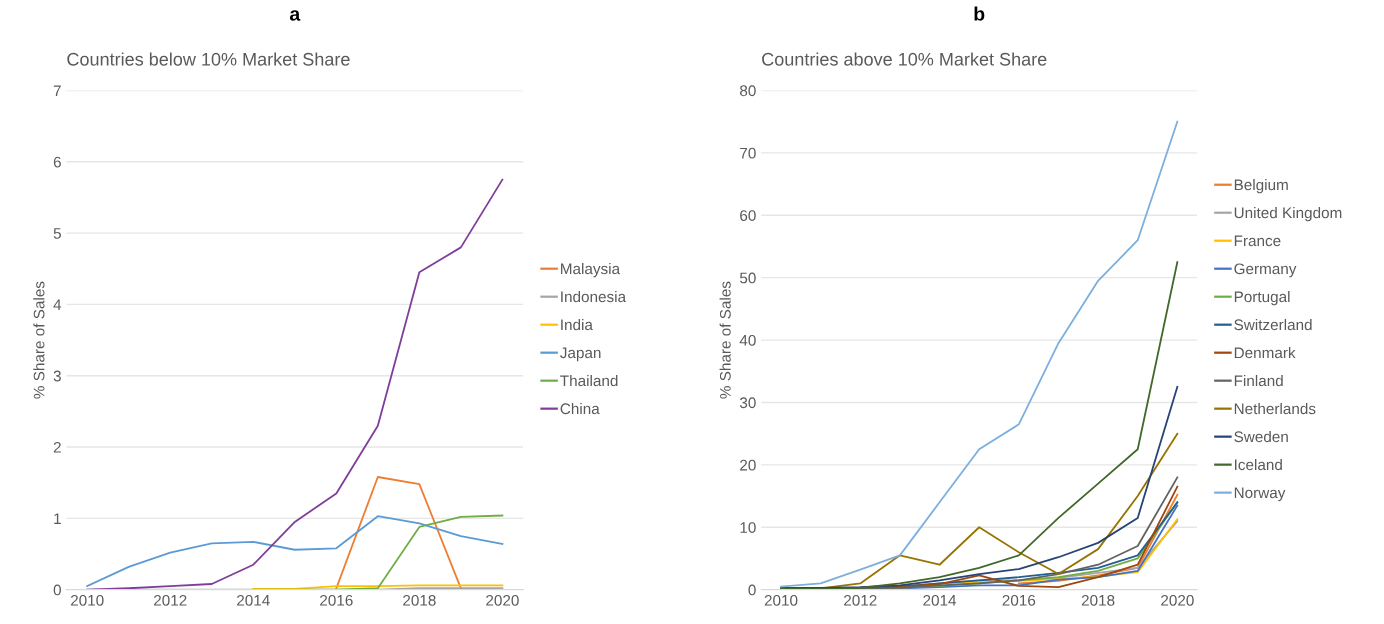 This screenshot has height=624, width=1384. I want to click on chart-title: Countries above 10% Market Share, so click(904, 59).